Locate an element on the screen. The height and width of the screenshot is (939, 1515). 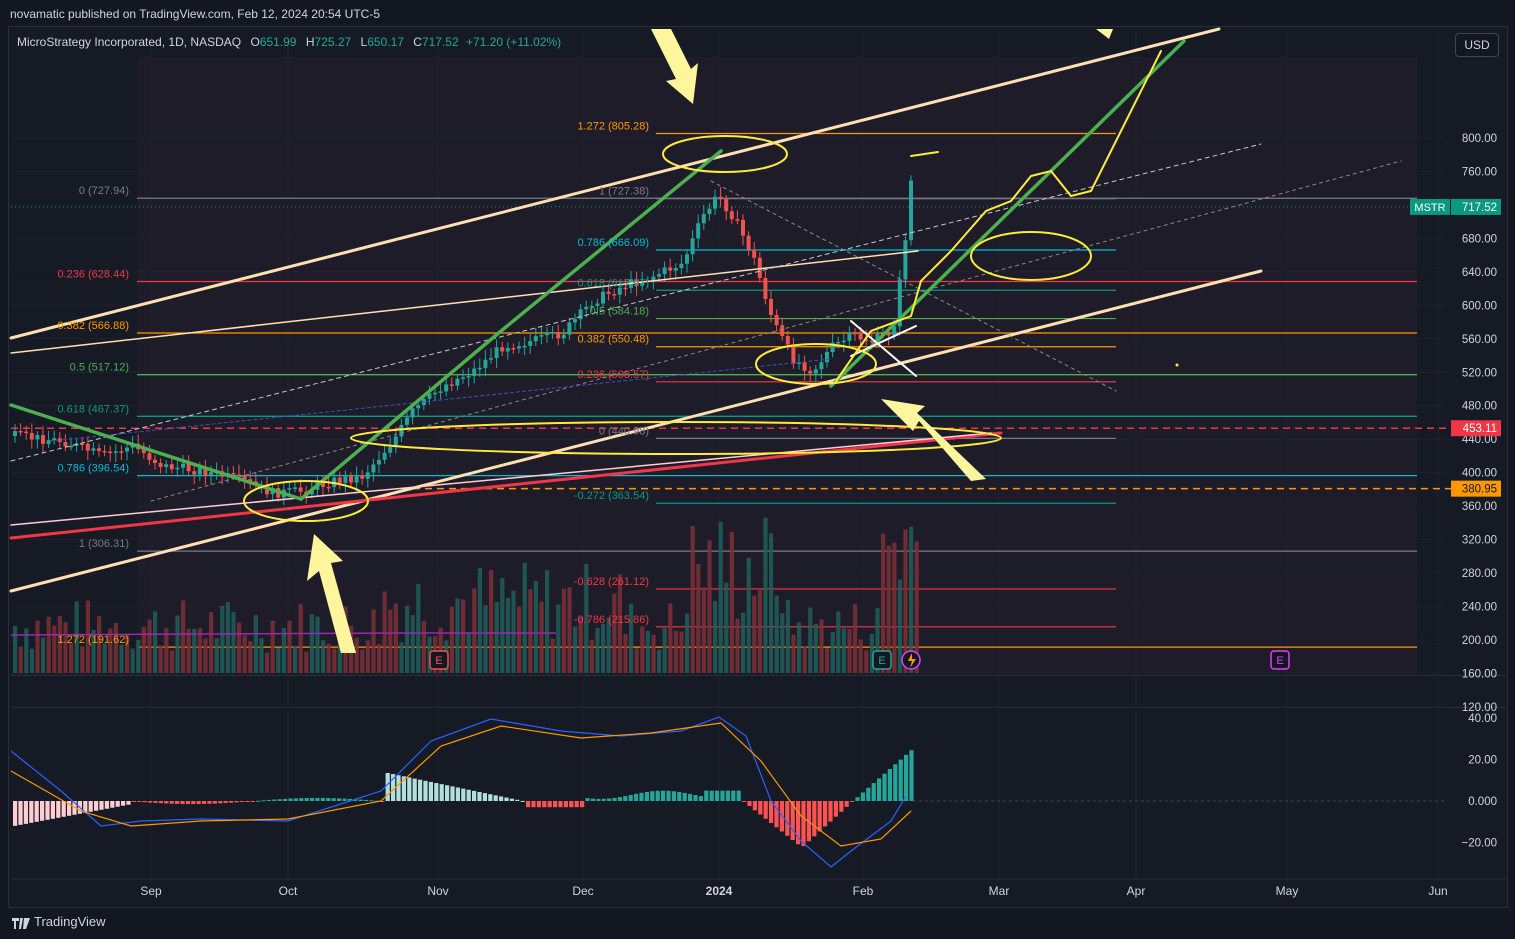
price-tick-8: 480.00 is located at coordinates (1479, 407).